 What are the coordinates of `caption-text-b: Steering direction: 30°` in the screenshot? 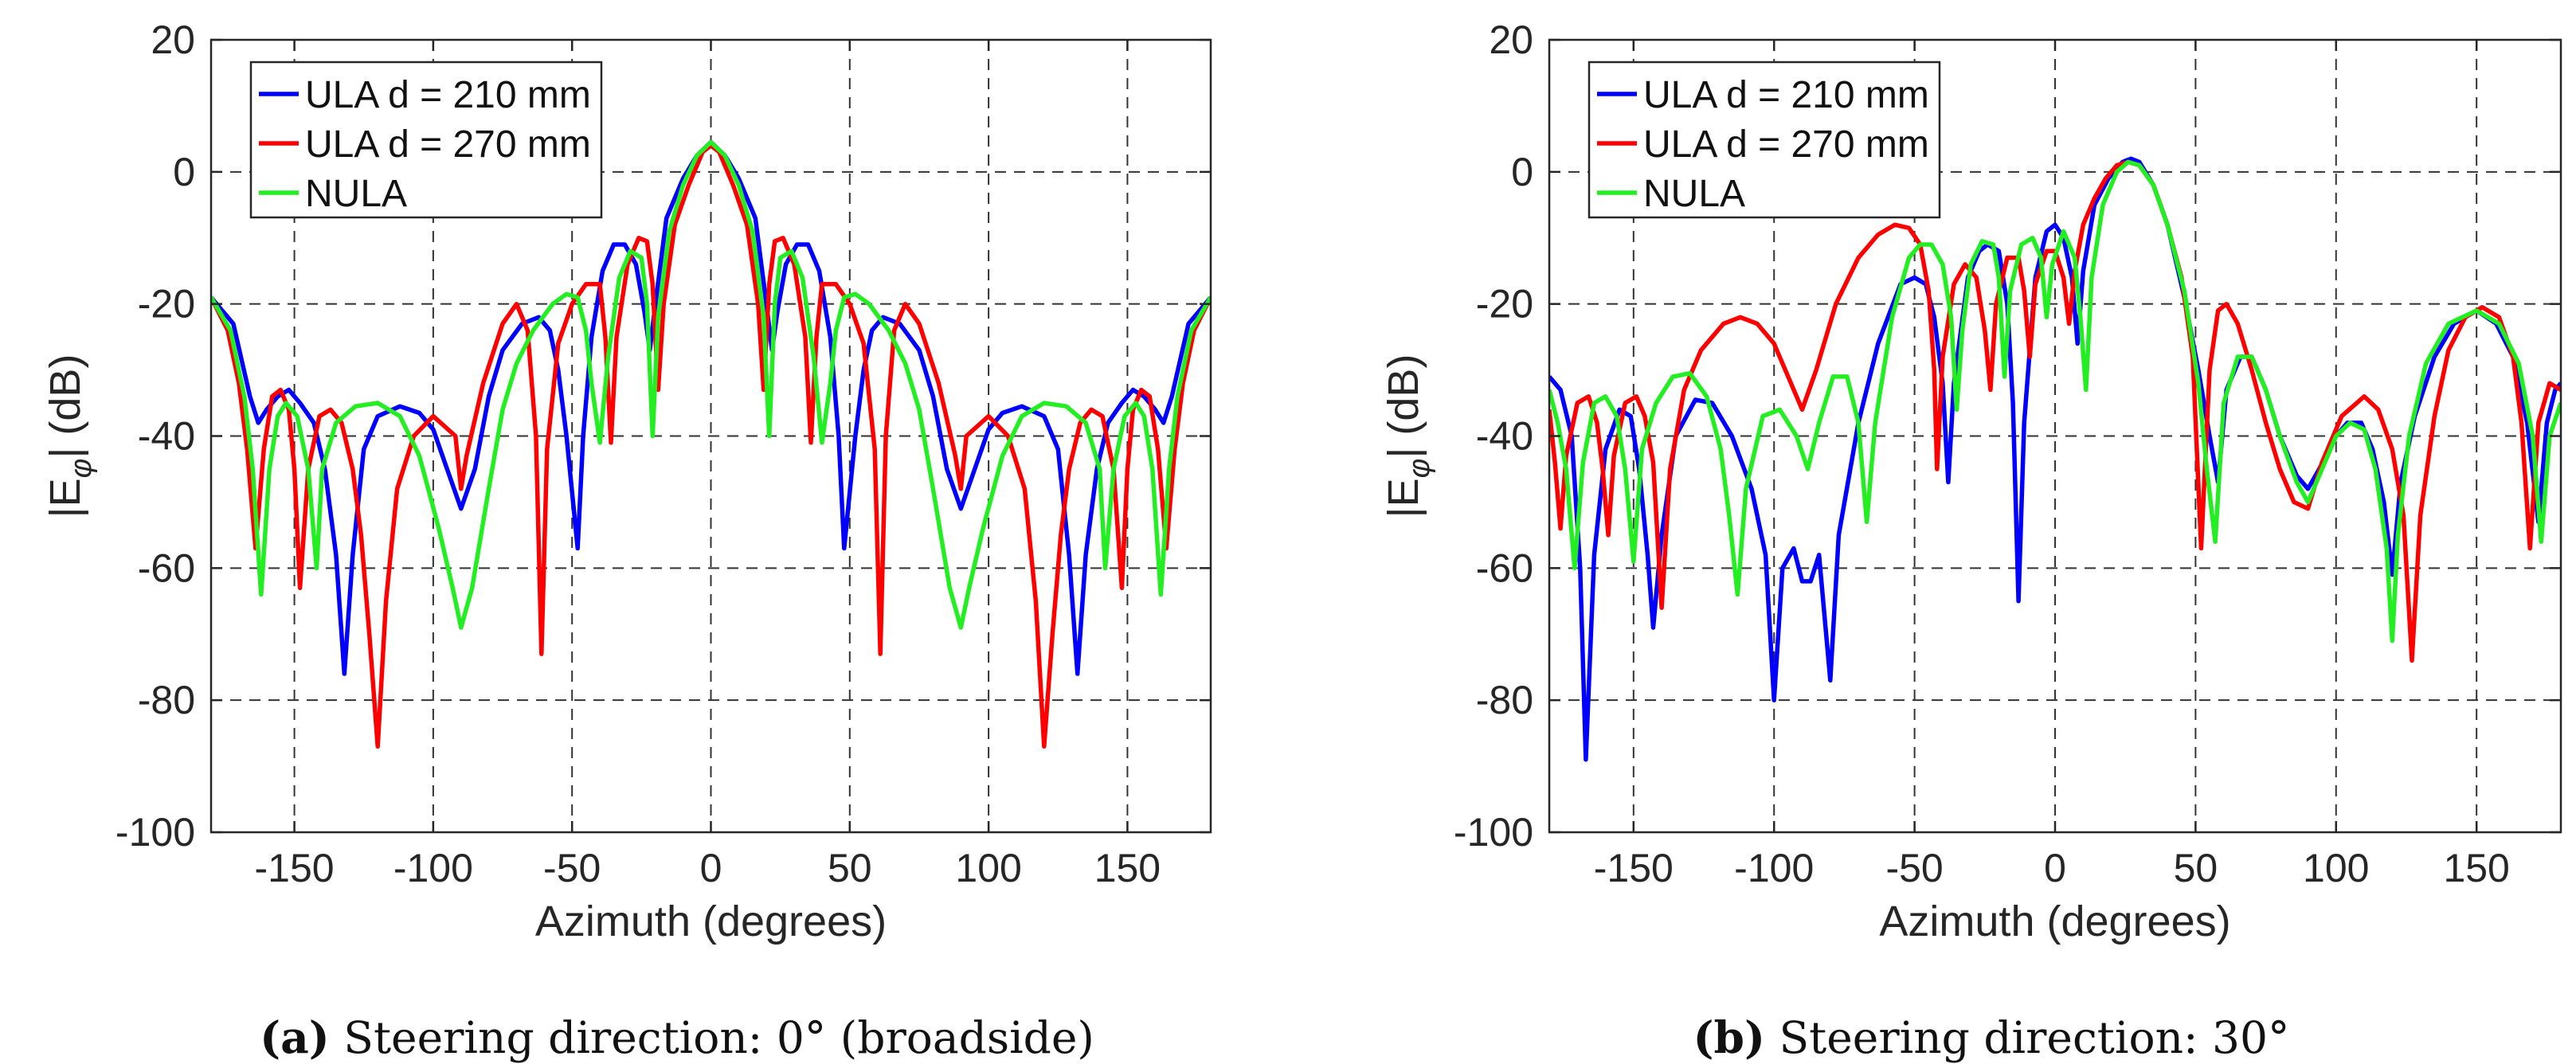 It's located at (2027, 1037).